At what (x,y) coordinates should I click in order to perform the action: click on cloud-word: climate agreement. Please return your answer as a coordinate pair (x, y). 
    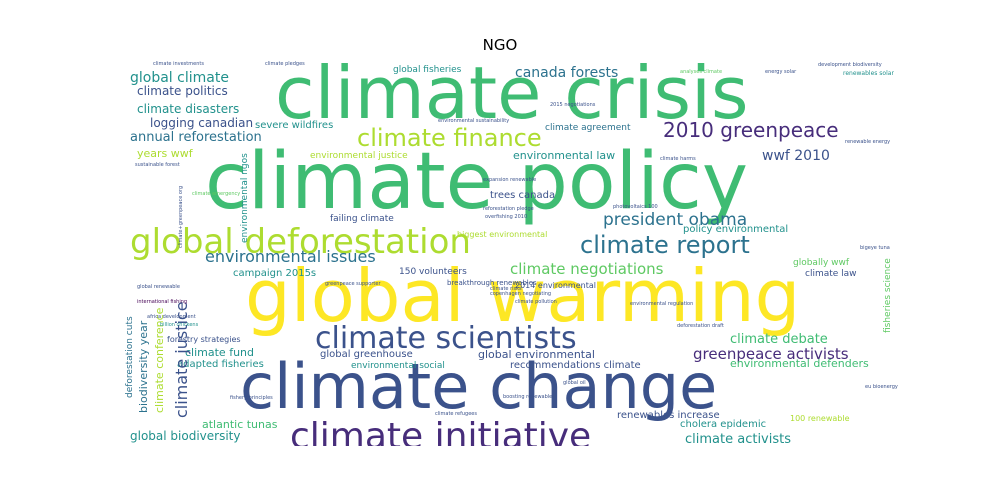
    Looking at the image, I should click on (588, 128).